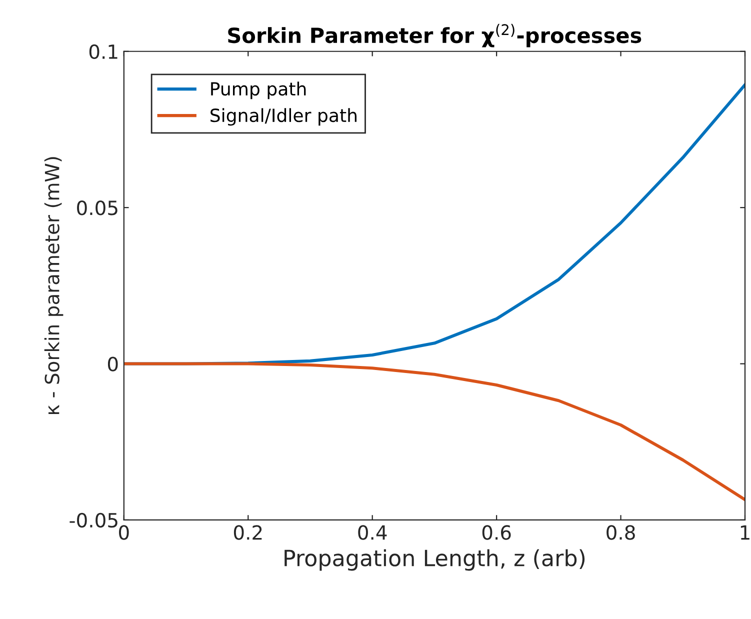  Describe the element at coordinates (103, 52) in the screenshot. I see `y-tick-label: 0.1` at that location.